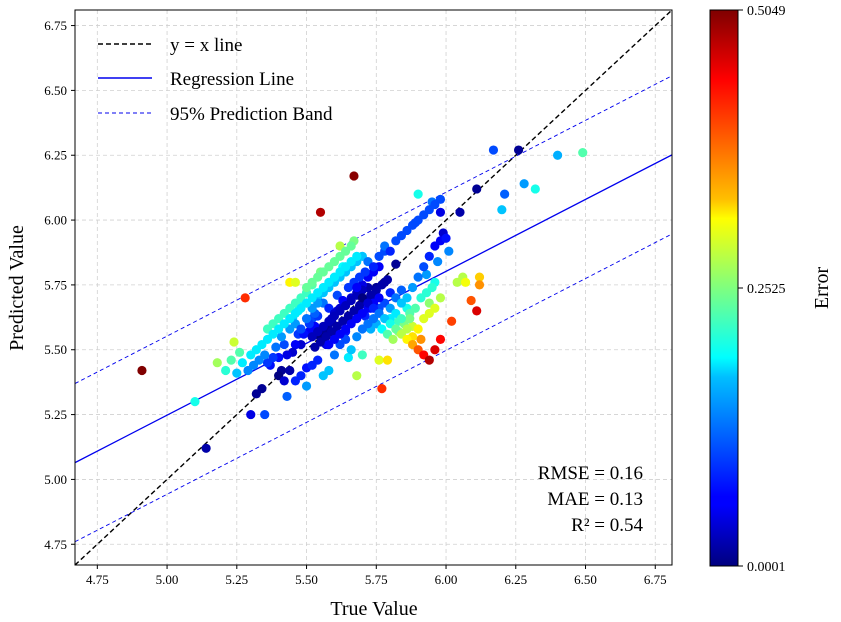 The width and height of the screenshot is (841, 622). Describe the element at coordinates (655, 579) in the screenshot. I see `x-tick-label: 6.75` at that location.